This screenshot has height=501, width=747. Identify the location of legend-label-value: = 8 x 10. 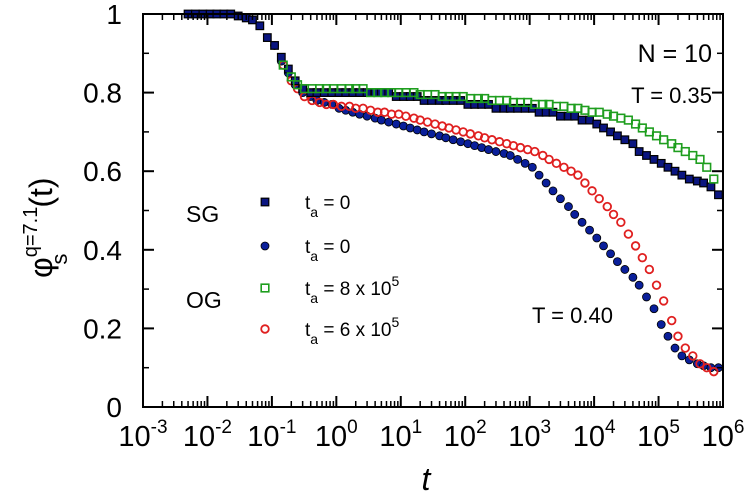
(354, 289).